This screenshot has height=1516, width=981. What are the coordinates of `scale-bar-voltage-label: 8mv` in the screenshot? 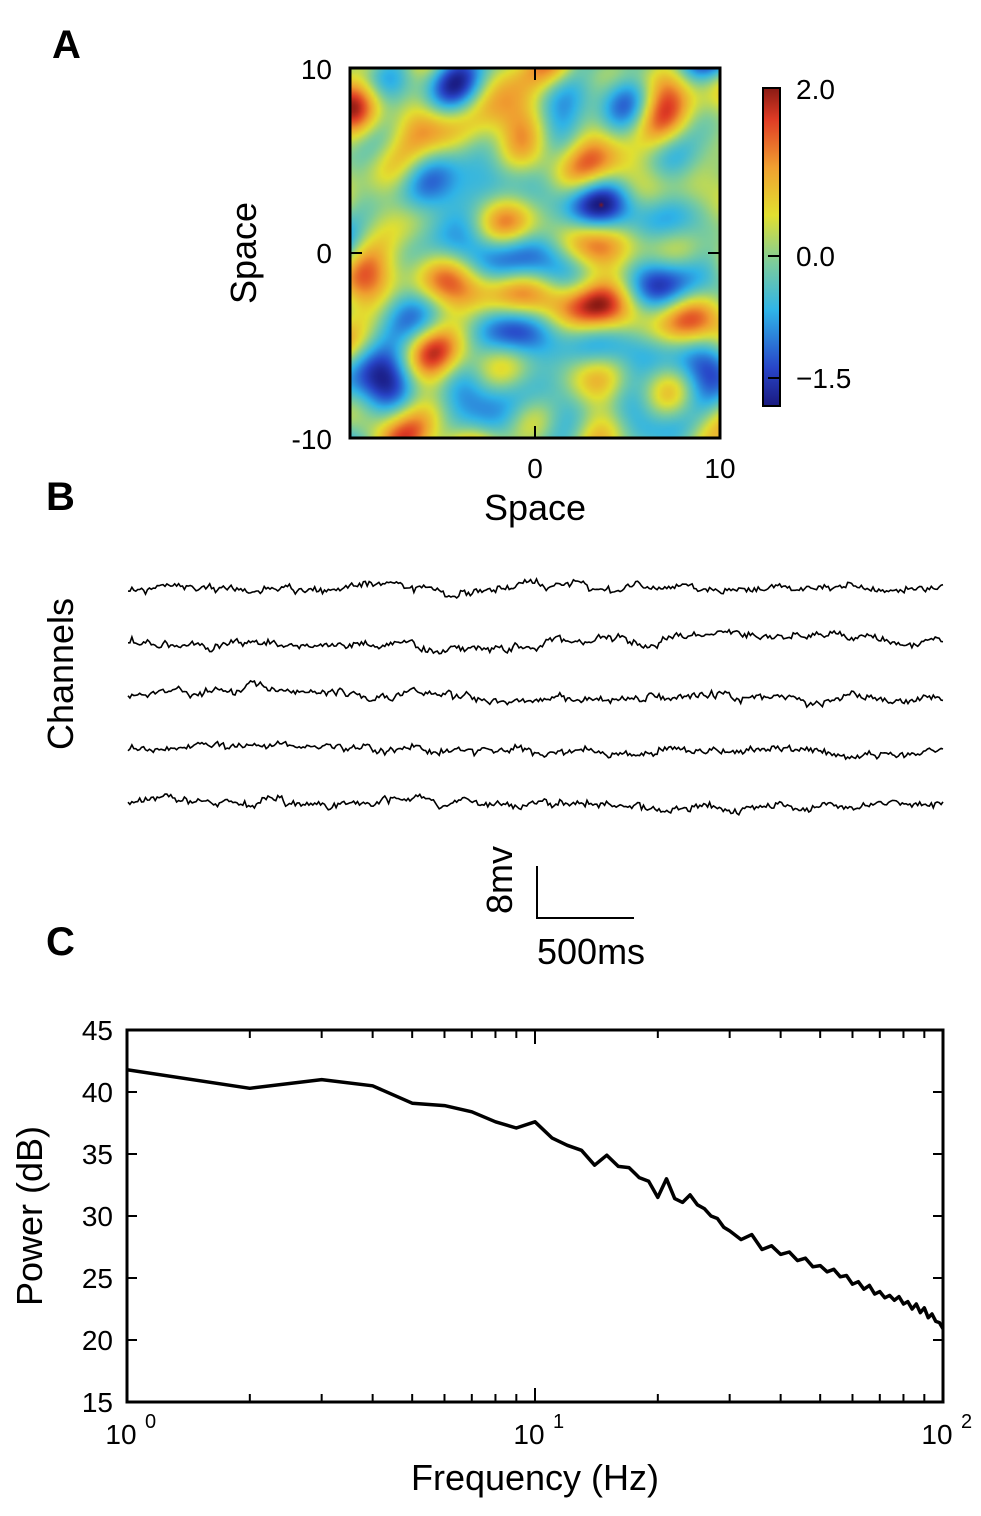 It's located at (499, 880).